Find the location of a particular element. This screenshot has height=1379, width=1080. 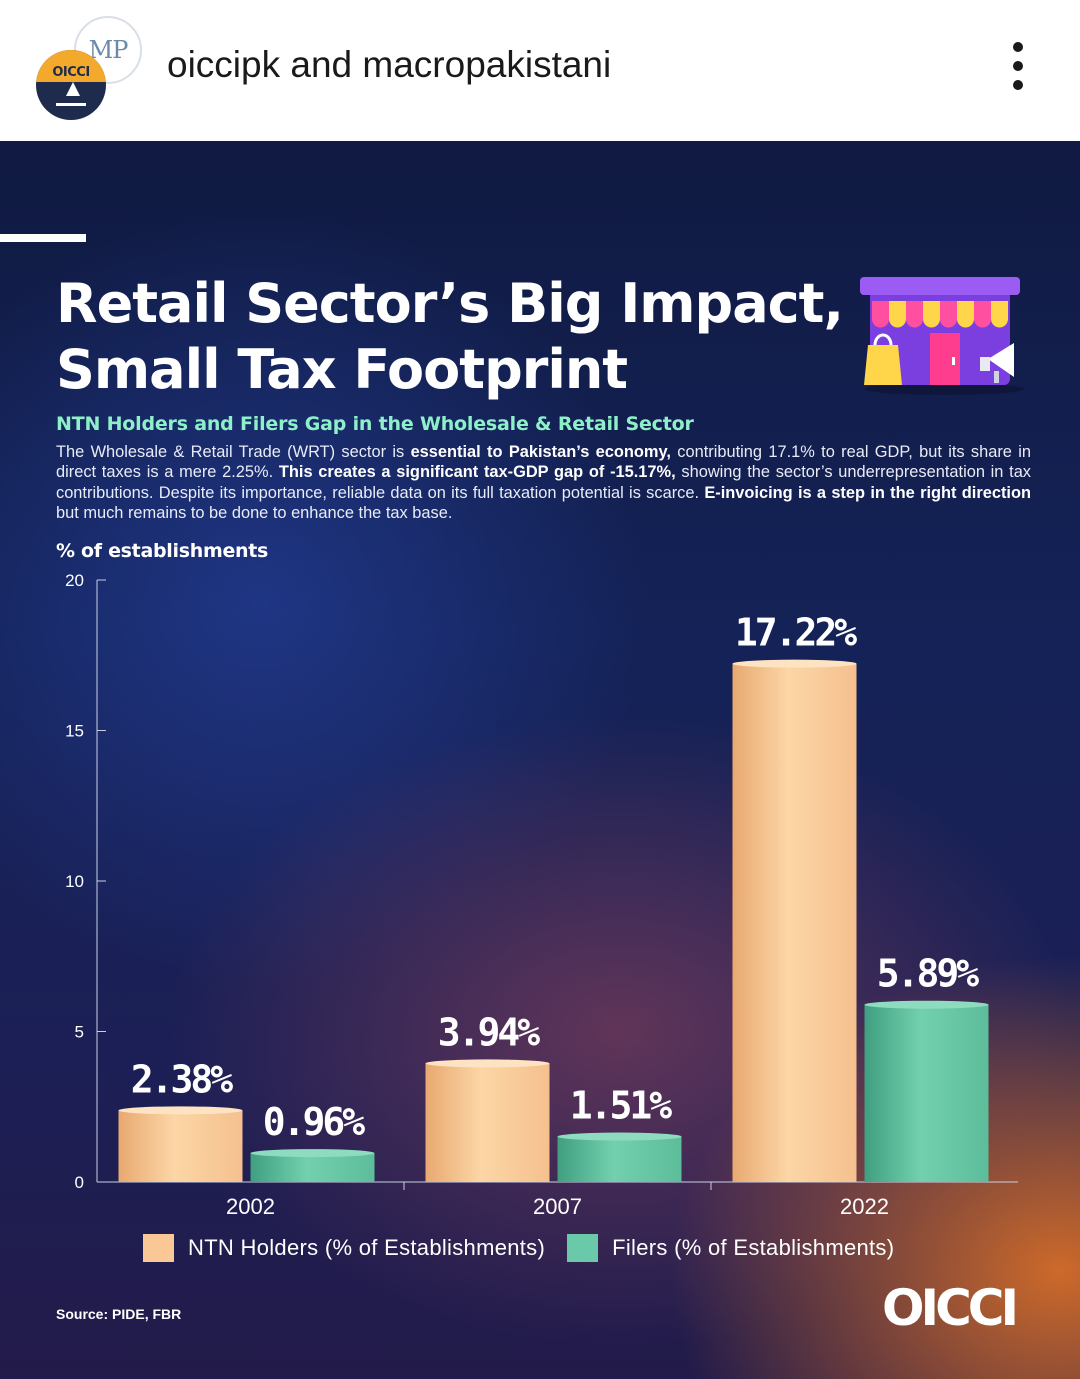

avatar-label: OICCI is located at coordinates (71, 72).